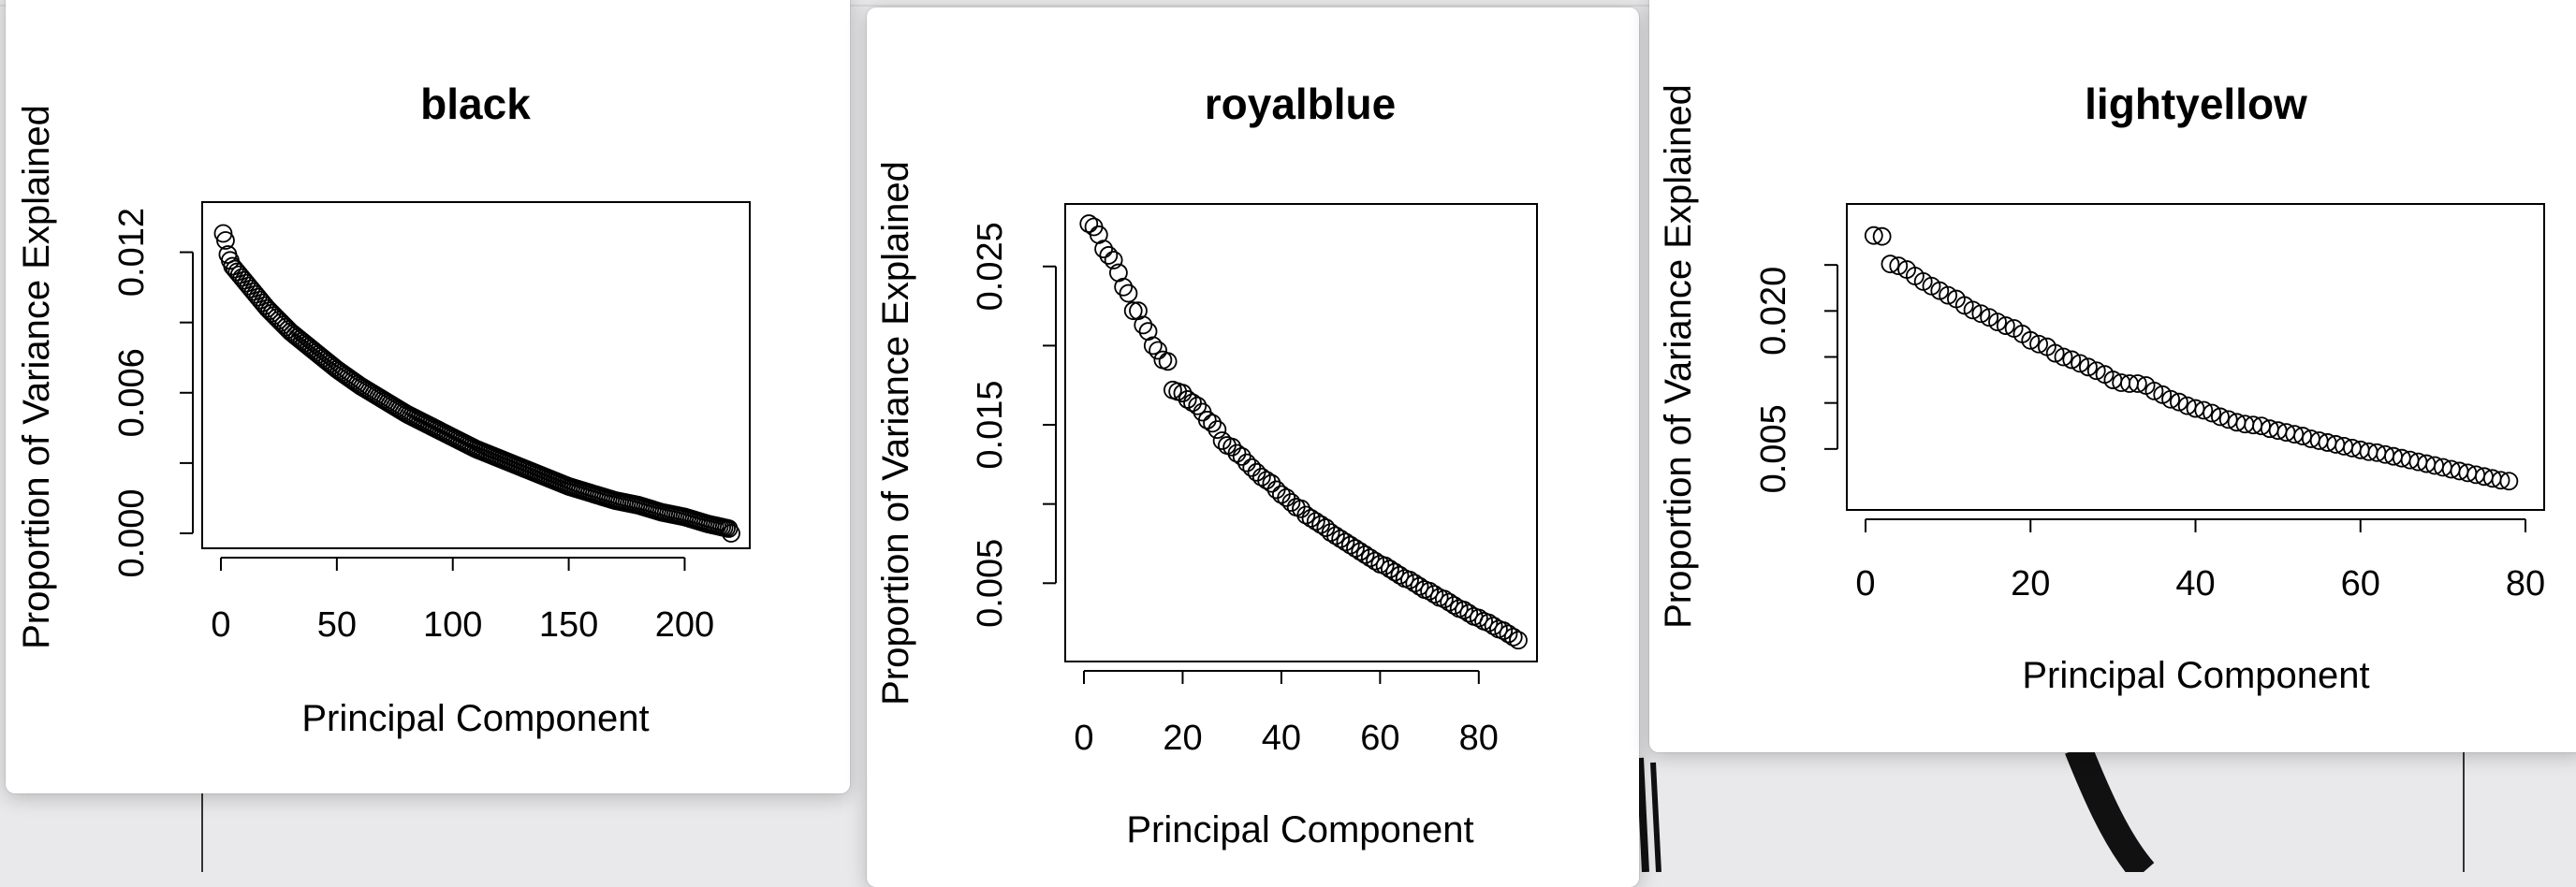  Describe the element at coordinates (2200, 560) in the screenshot. I see `x-axis: 0 20 40 60 80` at that location.